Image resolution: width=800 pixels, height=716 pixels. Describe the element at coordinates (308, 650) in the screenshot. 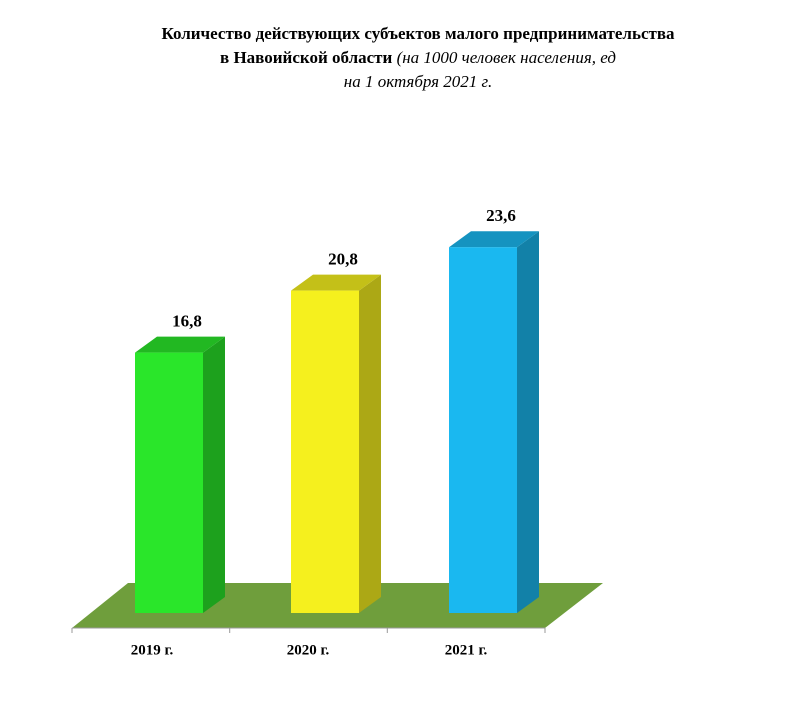

I see `x-tick-label: 2020 г.` at that location.